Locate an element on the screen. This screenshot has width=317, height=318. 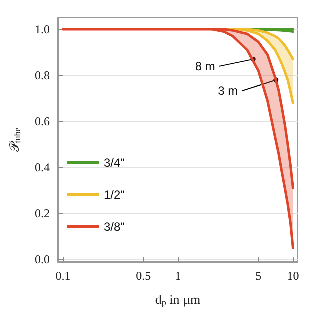
x-tick-label: 10 is located at coordinates (293, 276).